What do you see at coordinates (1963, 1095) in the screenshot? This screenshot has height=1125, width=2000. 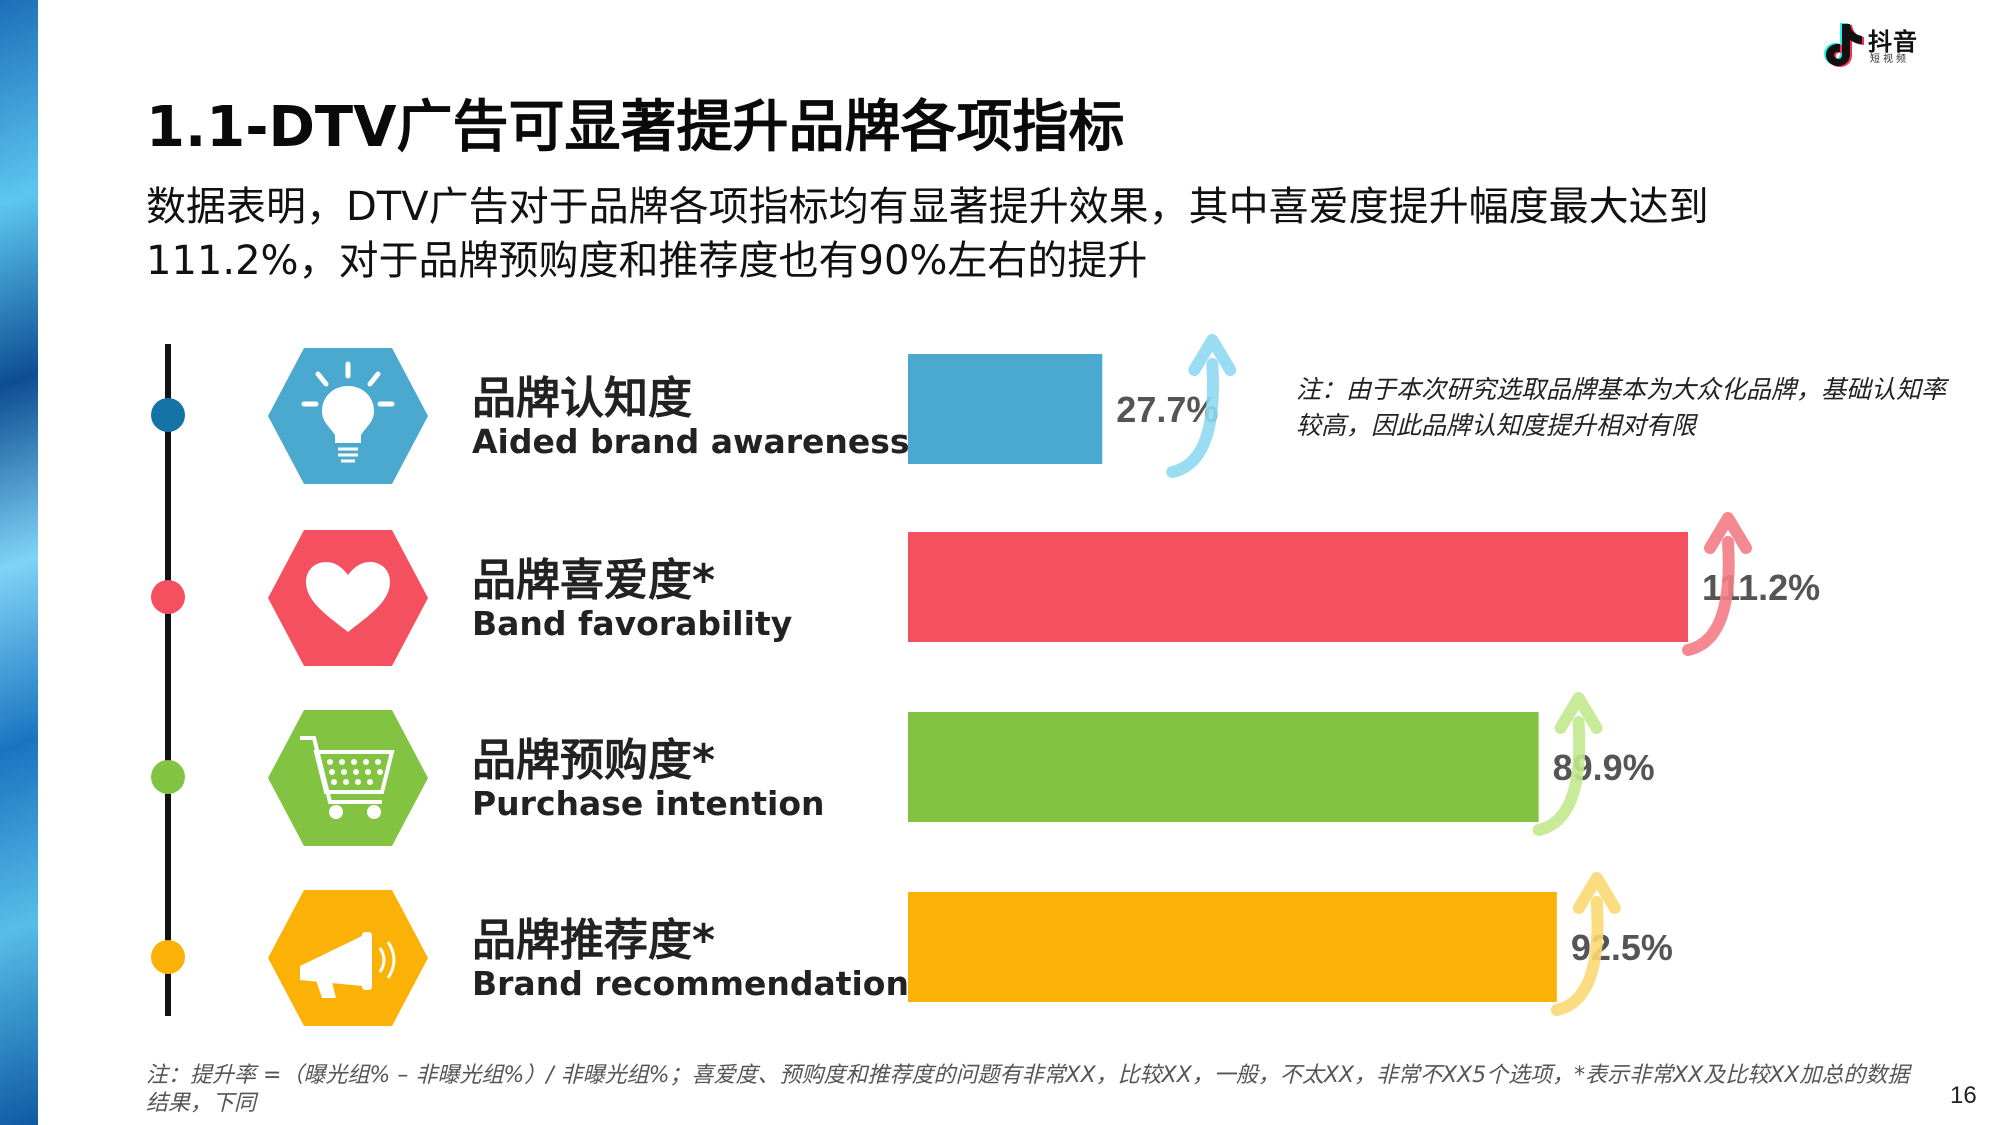 I see `page-number: 16` at bounding box center [1963, 1095].